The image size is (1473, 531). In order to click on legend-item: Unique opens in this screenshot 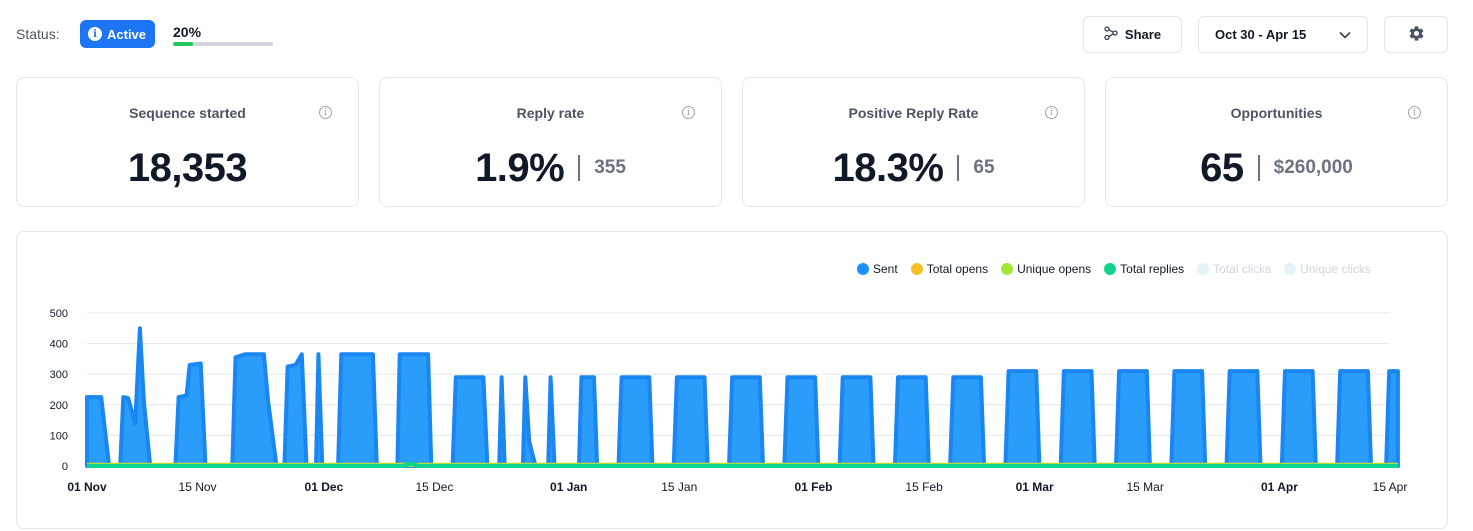, I will do `click(1046, 269)`.